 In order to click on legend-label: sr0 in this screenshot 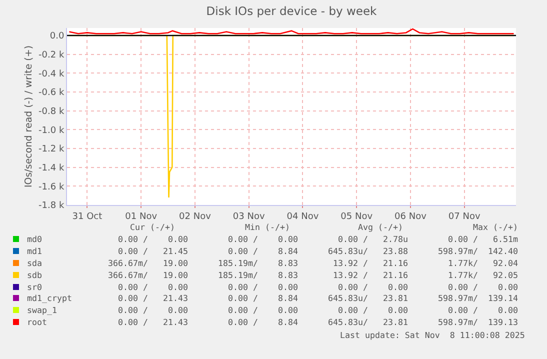, I will do `click(34, 287)`.